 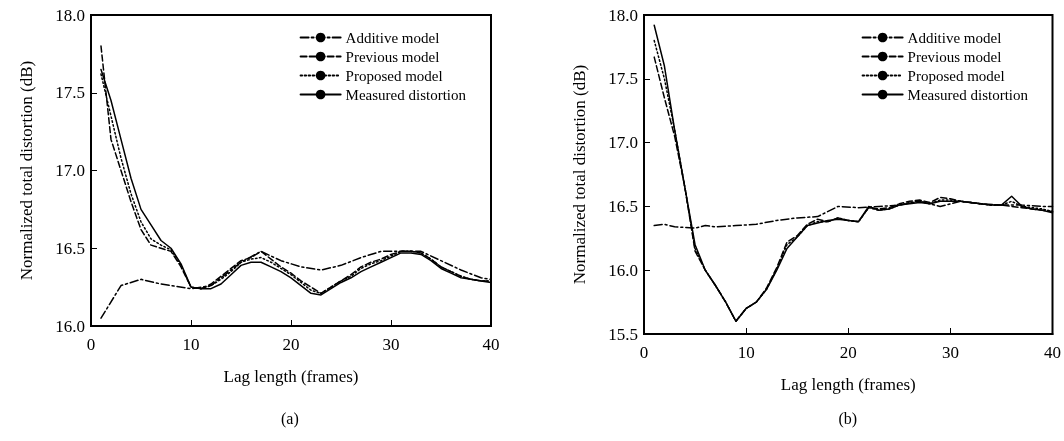 I want to click on text: (b), so click(x=848, y=418).